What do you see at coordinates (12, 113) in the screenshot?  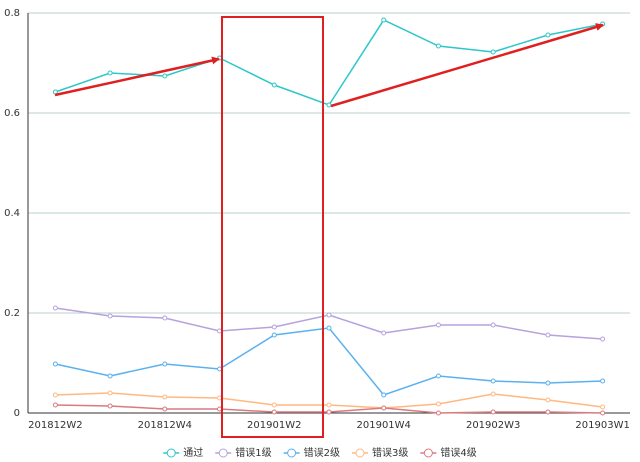 I see `y-tick-label: 0.6` at bounding box center [12, 113].